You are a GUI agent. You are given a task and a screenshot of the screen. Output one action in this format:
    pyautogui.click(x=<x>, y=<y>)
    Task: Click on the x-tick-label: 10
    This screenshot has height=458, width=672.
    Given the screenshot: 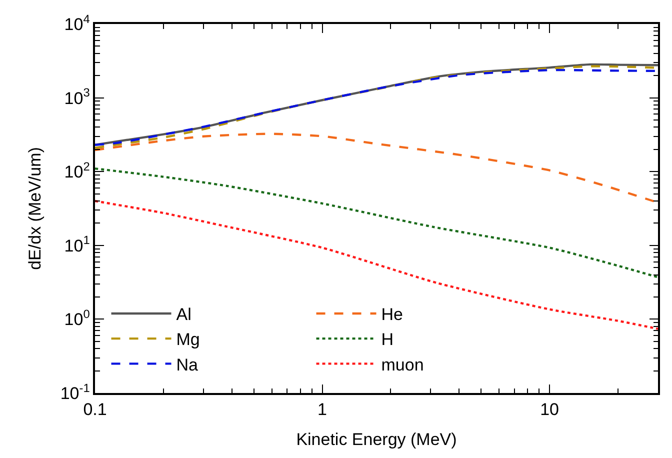 What is the action you would take?
    pyautogui.click(x=550, y=410)
    